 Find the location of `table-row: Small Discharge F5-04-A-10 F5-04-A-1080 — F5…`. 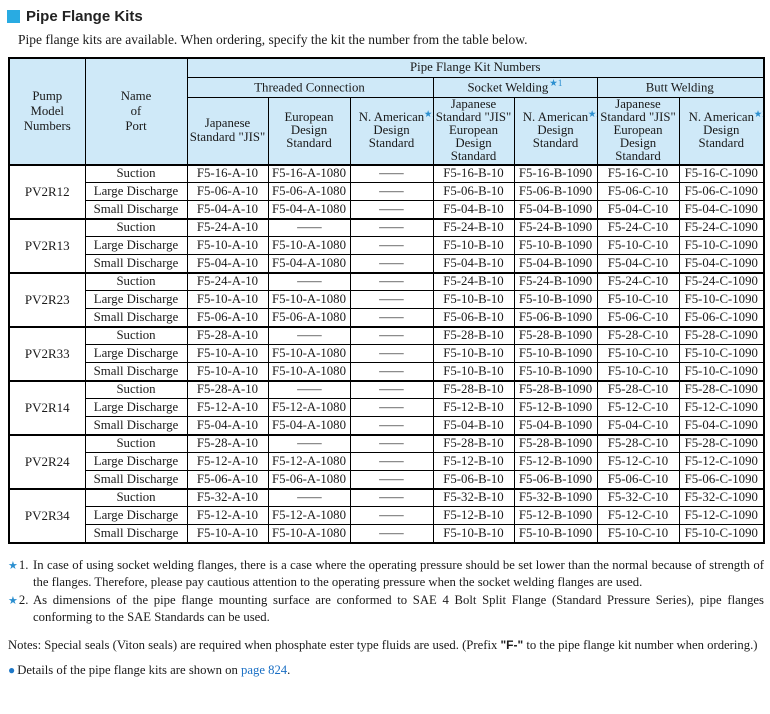

table-row: Small Discharge F5-04-A-10 F5-04-A-1080 — F5… is located at coordinates (387, 426).